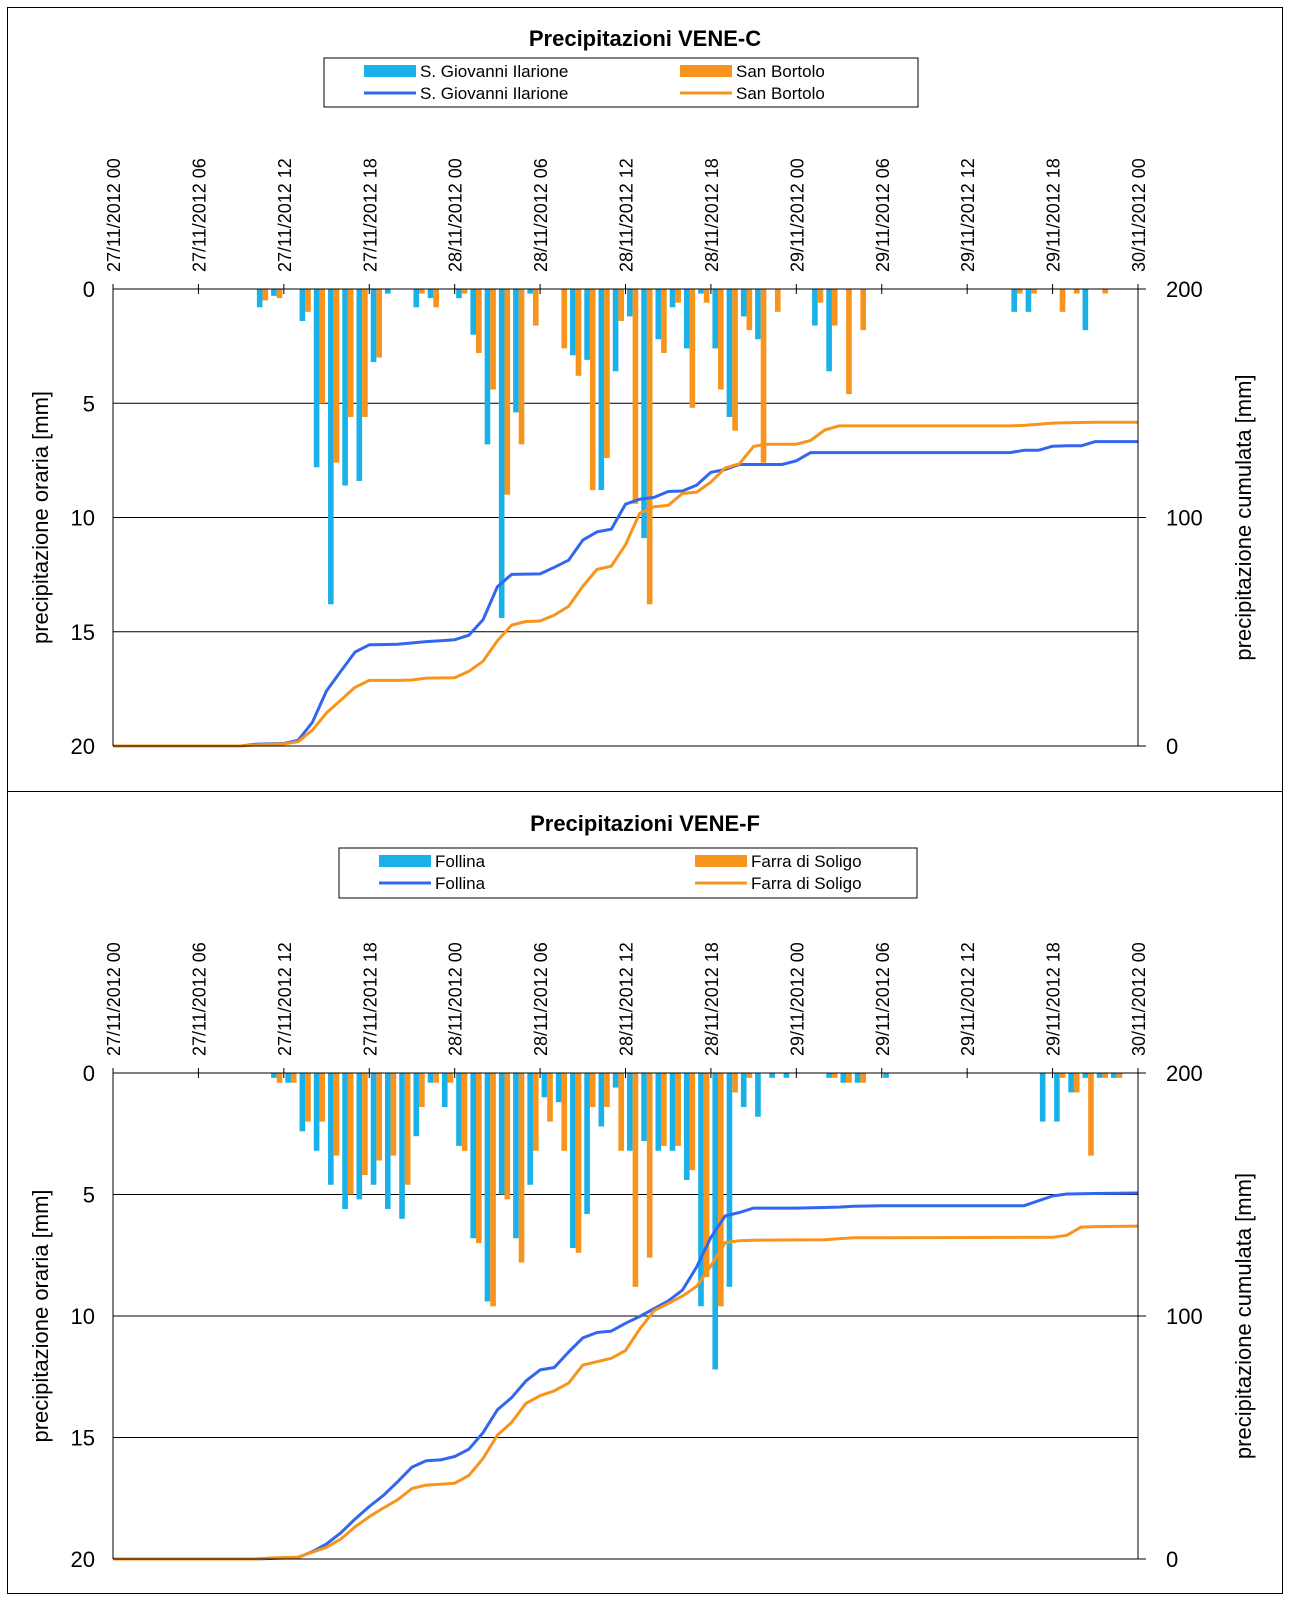 This screenshot has width=1292, height=1601. Describe the element at coordinates (712, 999) in the screenshot. I see `x-tick-label: 28/11/2012 18` at that location.